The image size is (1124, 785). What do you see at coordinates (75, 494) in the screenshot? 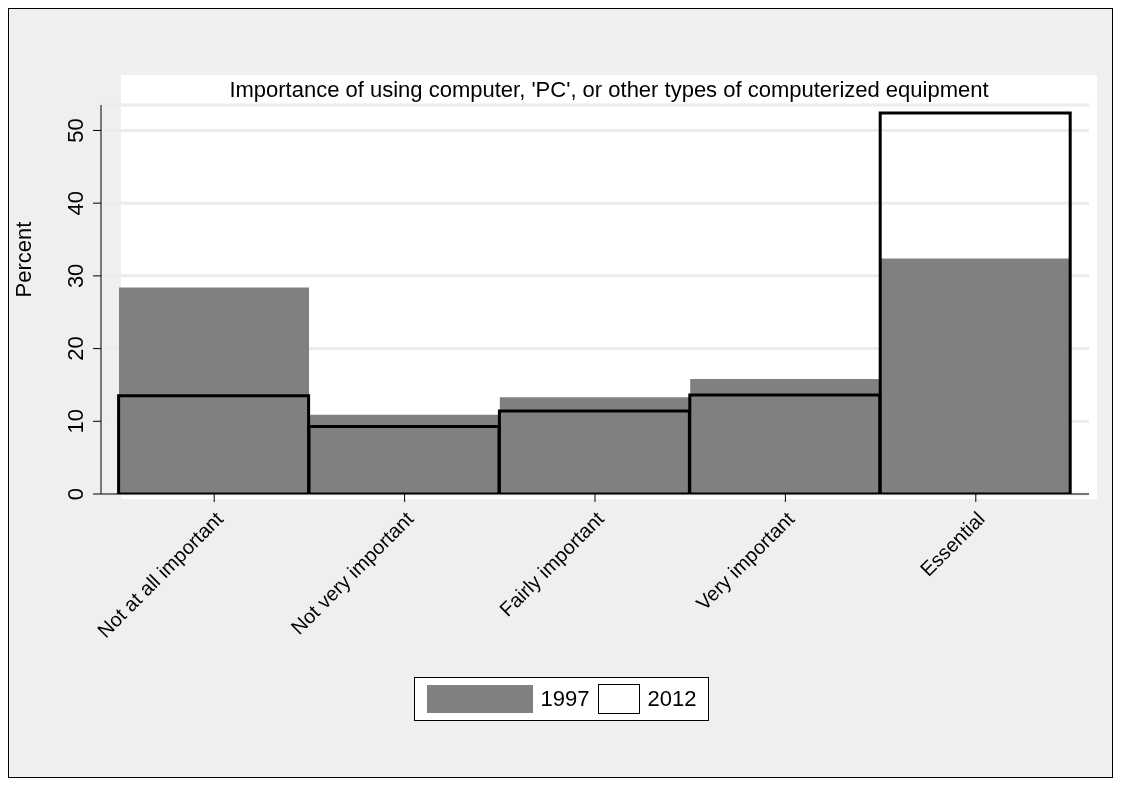
I see `y-tick-label: 0` at bounding box center [75, 494].